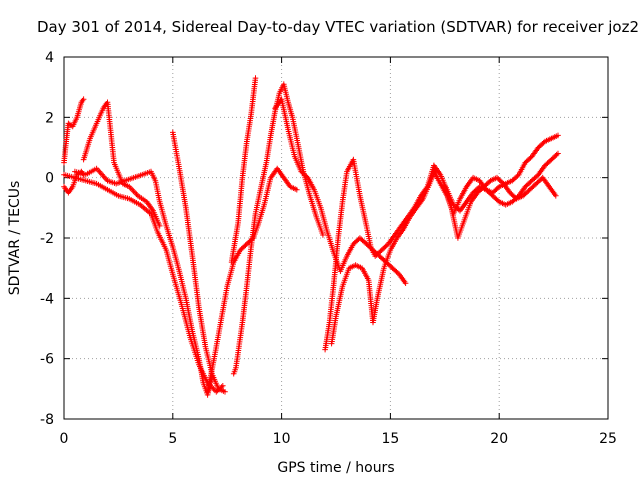 This screenshot has height=480, width=640. I want to click on x-tick-label: 15, so click(390, 439).